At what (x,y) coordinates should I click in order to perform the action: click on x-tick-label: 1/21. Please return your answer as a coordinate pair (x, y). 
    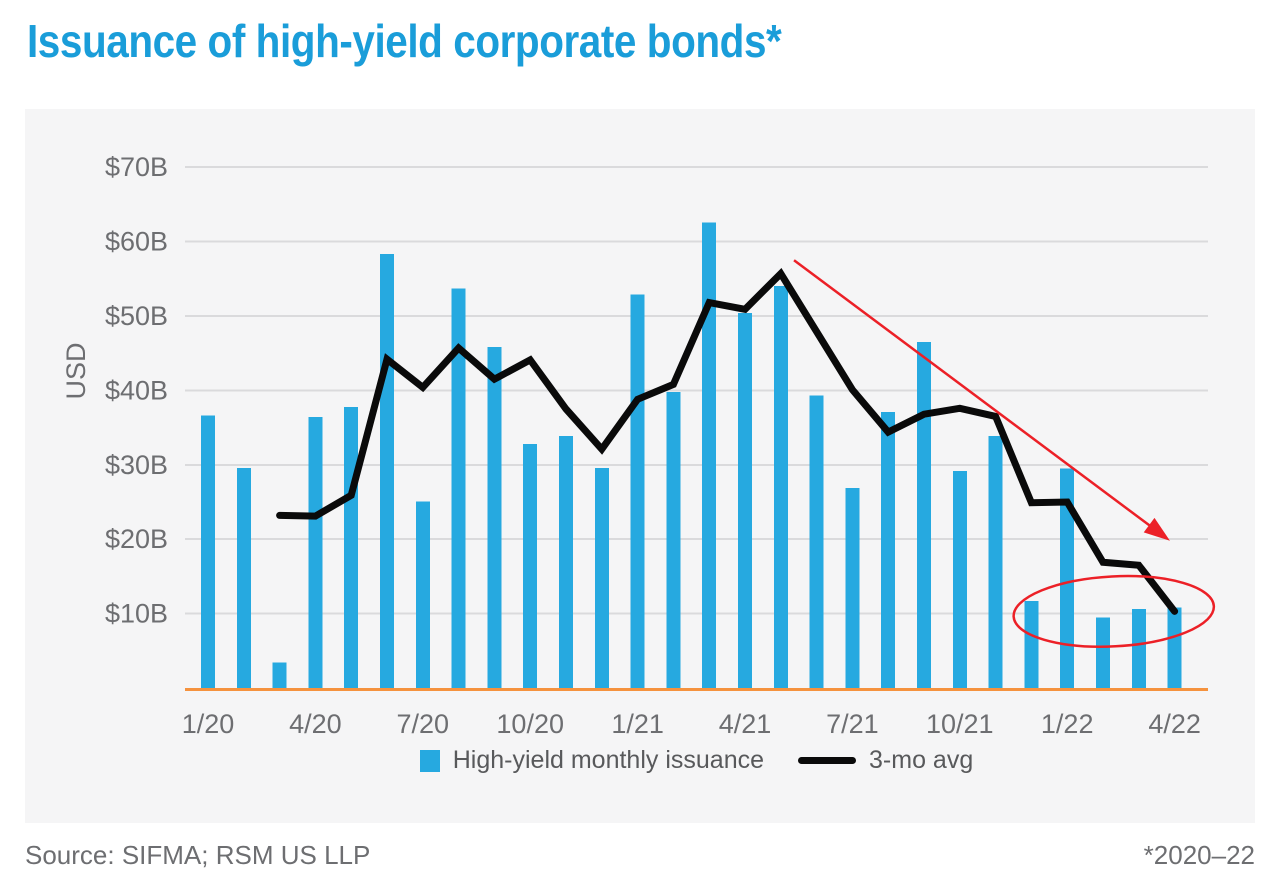
    Looking at the image, I should click on (637, 724).